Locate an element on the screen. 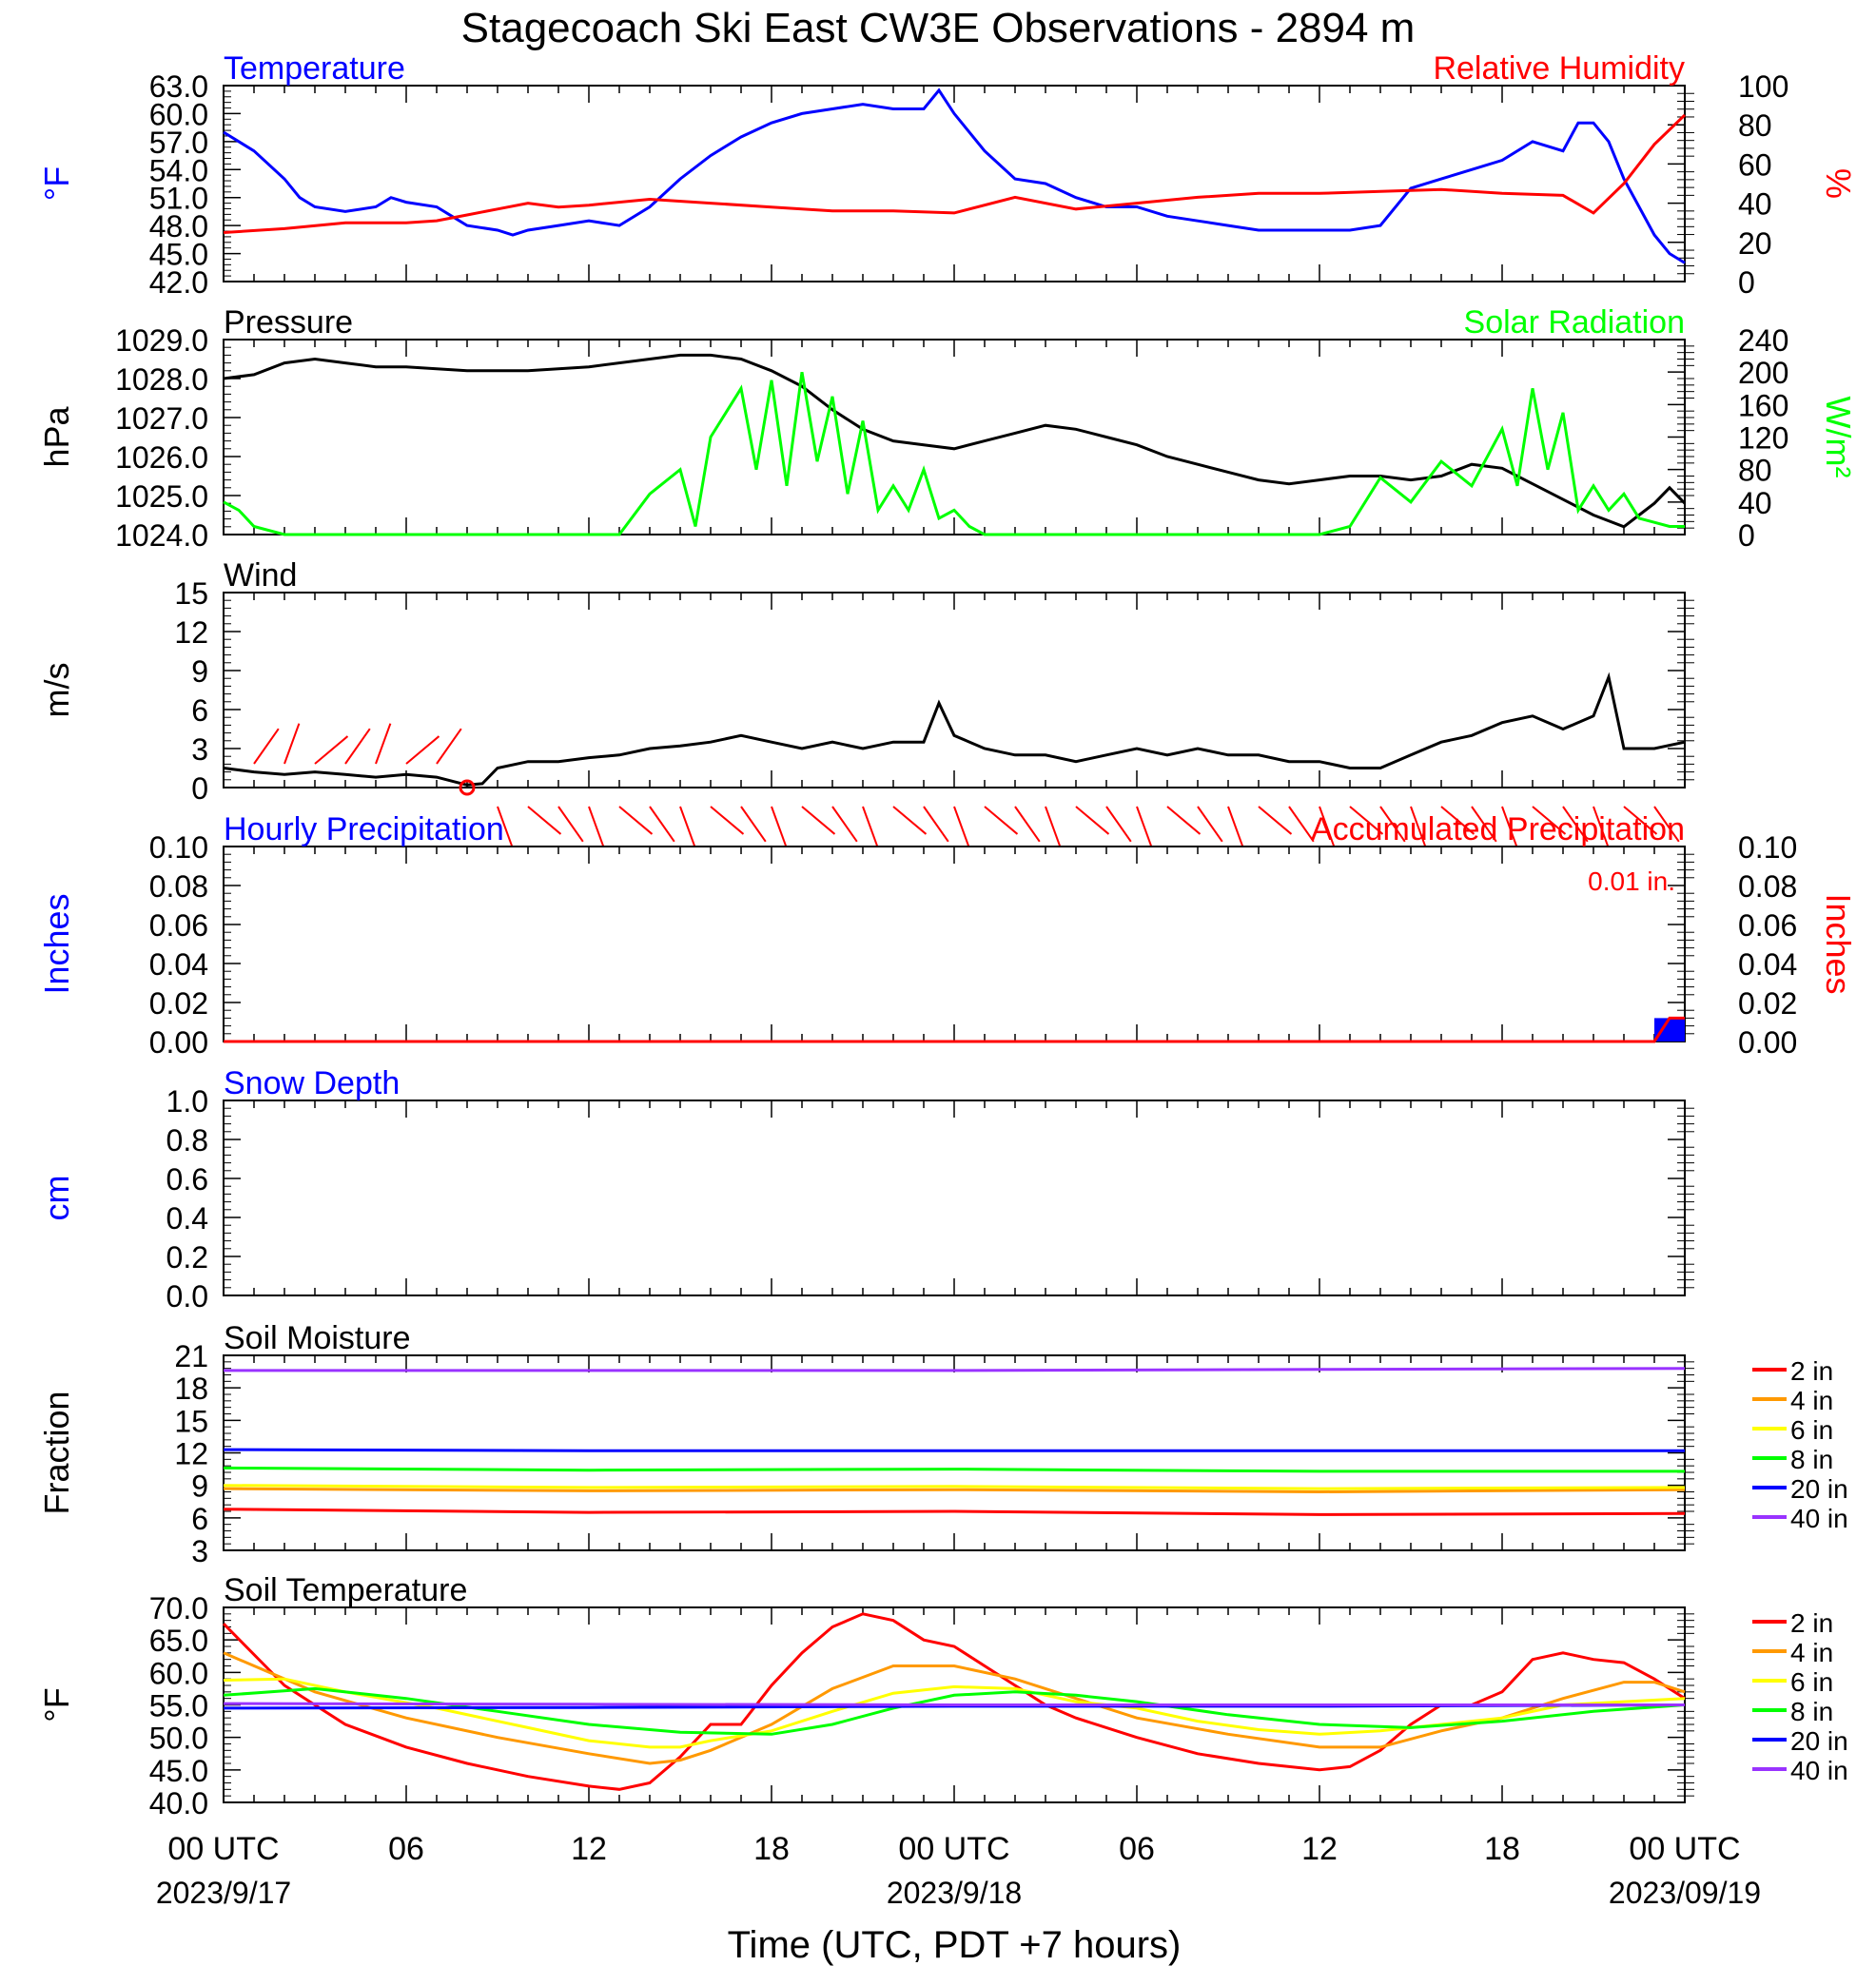 The width and height of the screenshot is (1876, 1966). y-axis-label-left: °F is located at coordinates (56, 183).